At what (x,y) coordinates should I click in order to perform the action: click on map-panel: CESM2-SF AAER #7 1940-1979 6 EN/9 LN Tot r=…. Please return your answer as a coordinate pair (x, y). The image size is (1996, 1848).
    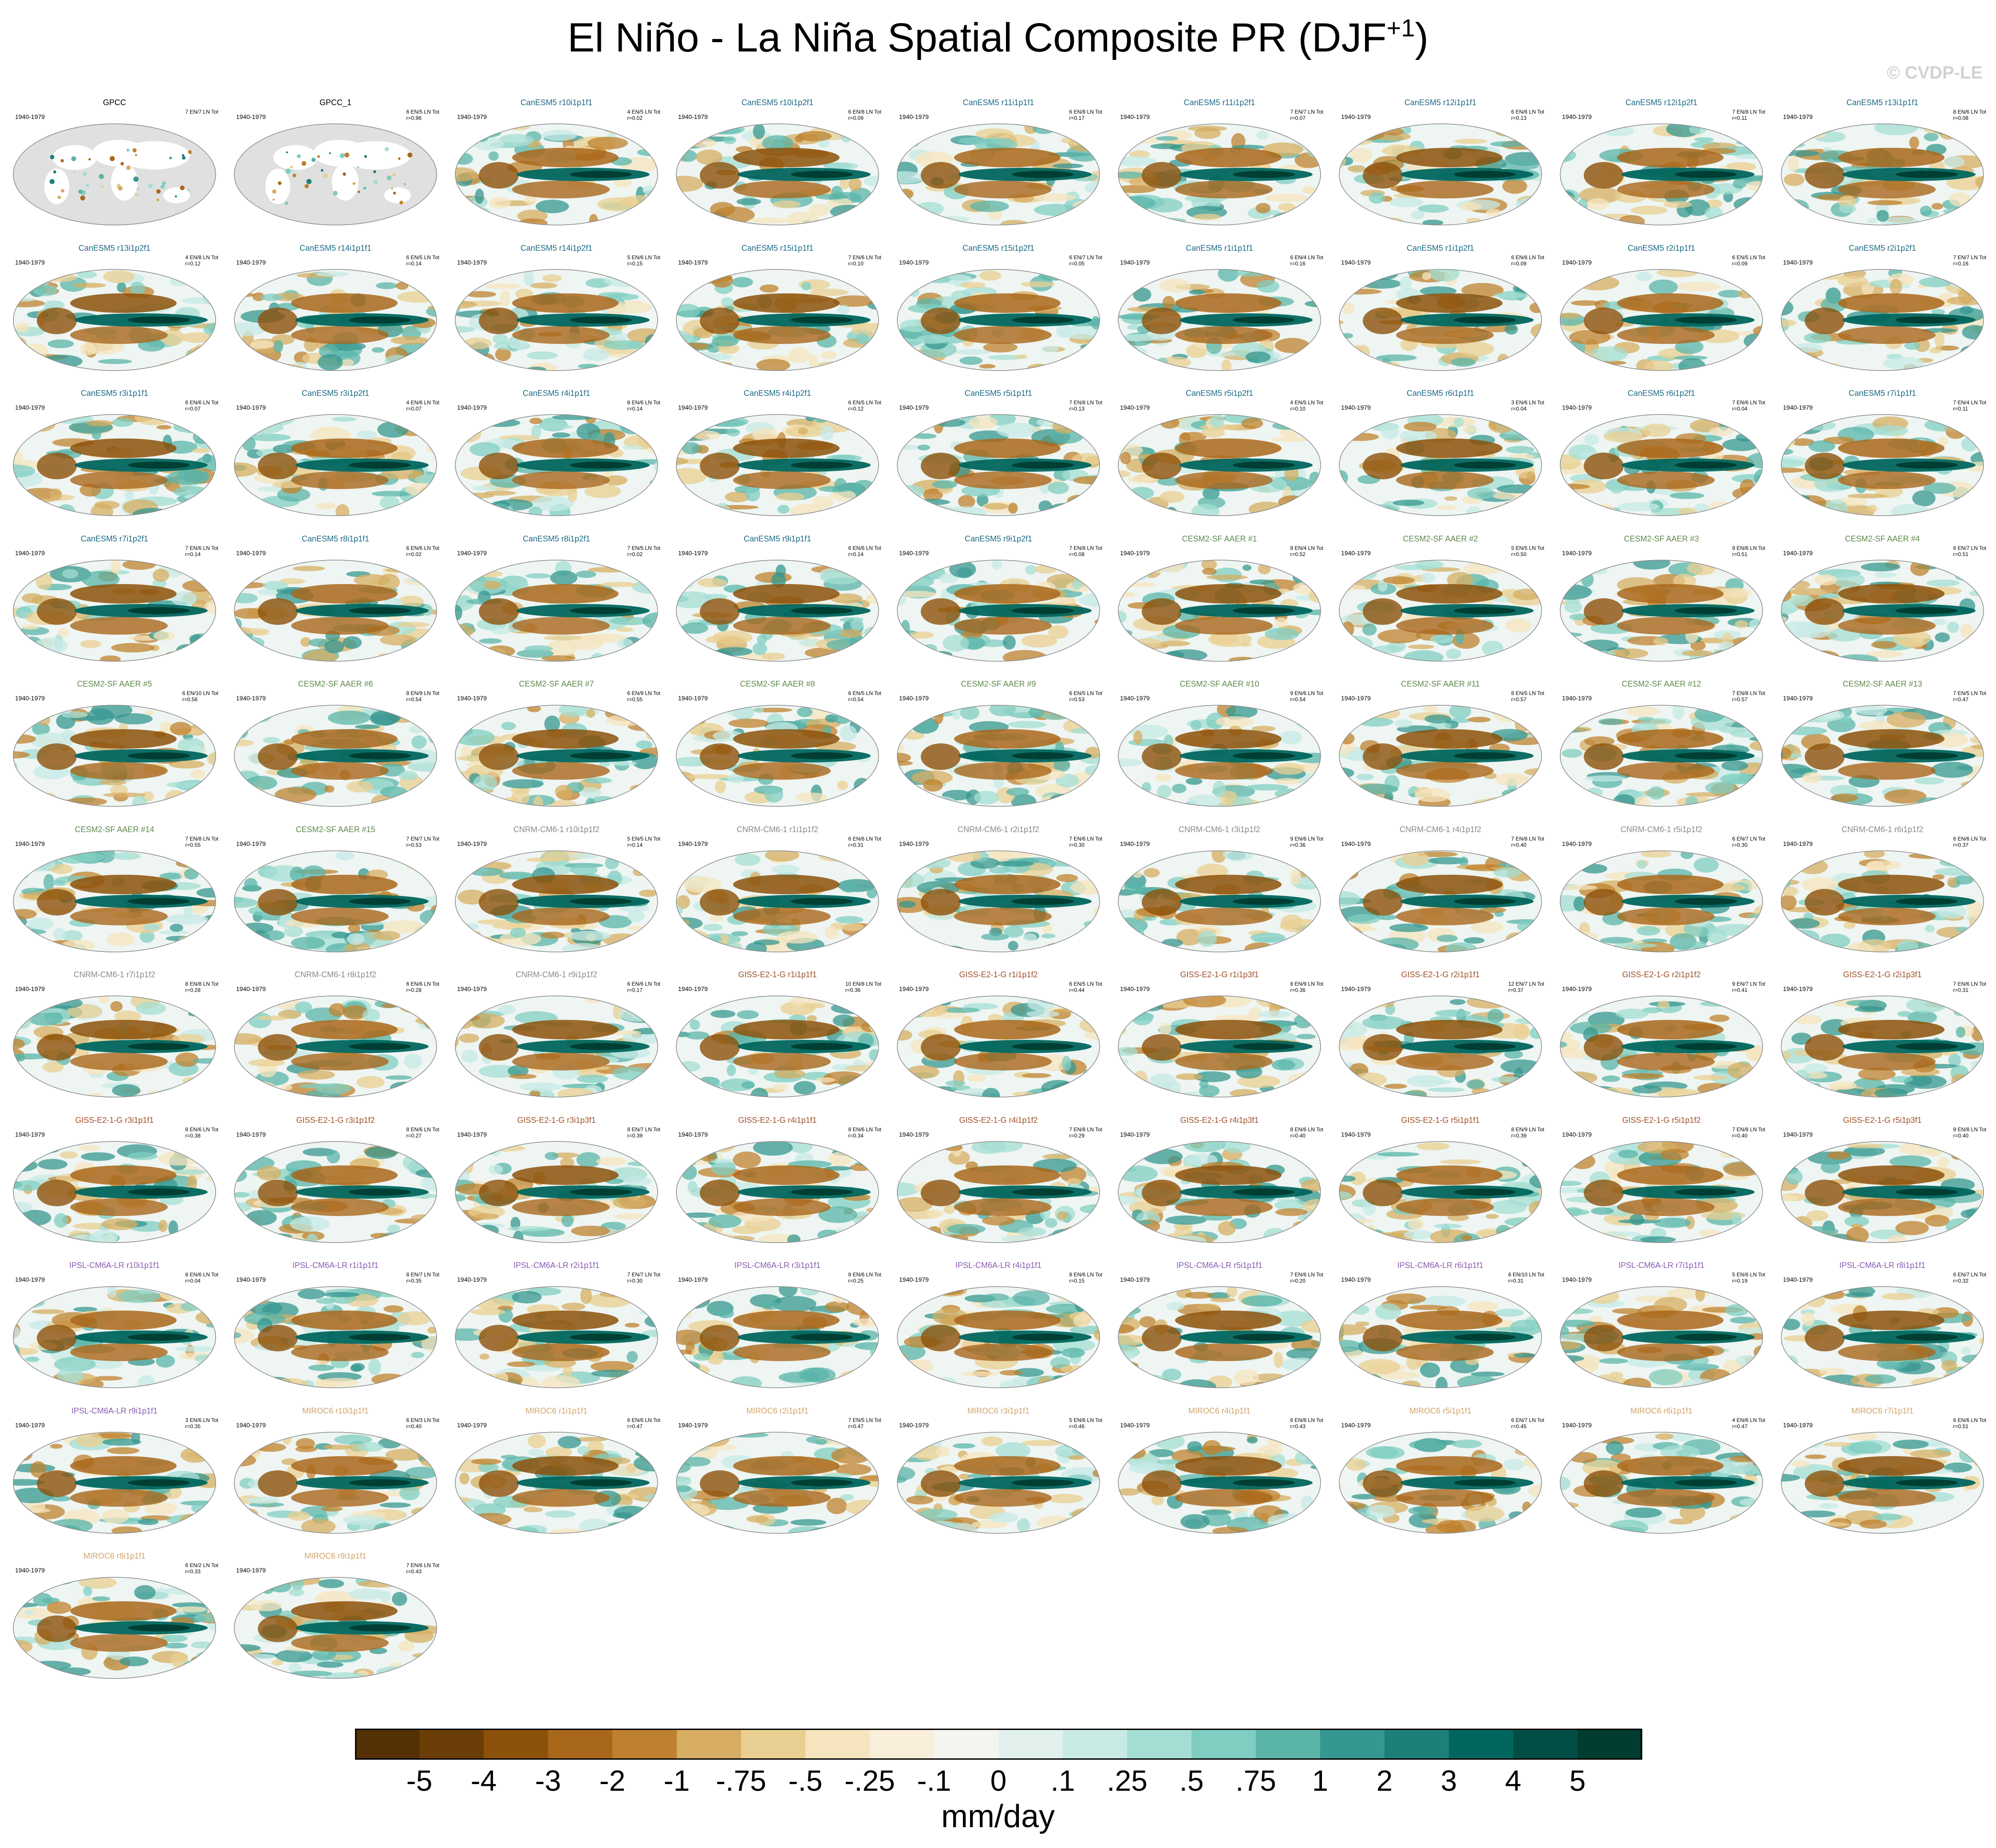
    Looking at the image, I should click on (556, 739).